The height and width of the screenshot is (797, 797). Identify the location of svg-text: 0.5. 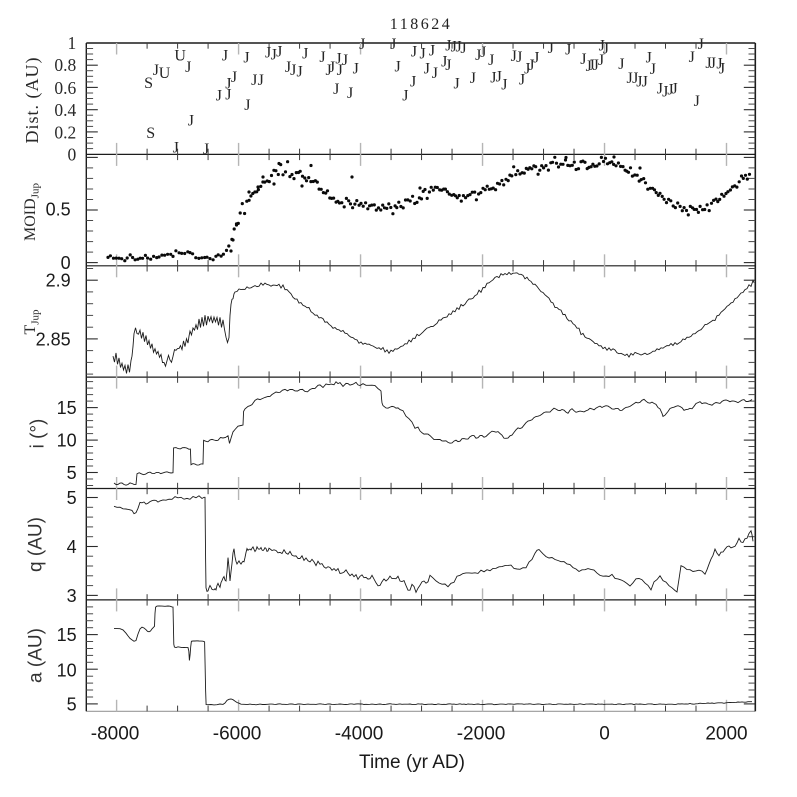
(58, 210).